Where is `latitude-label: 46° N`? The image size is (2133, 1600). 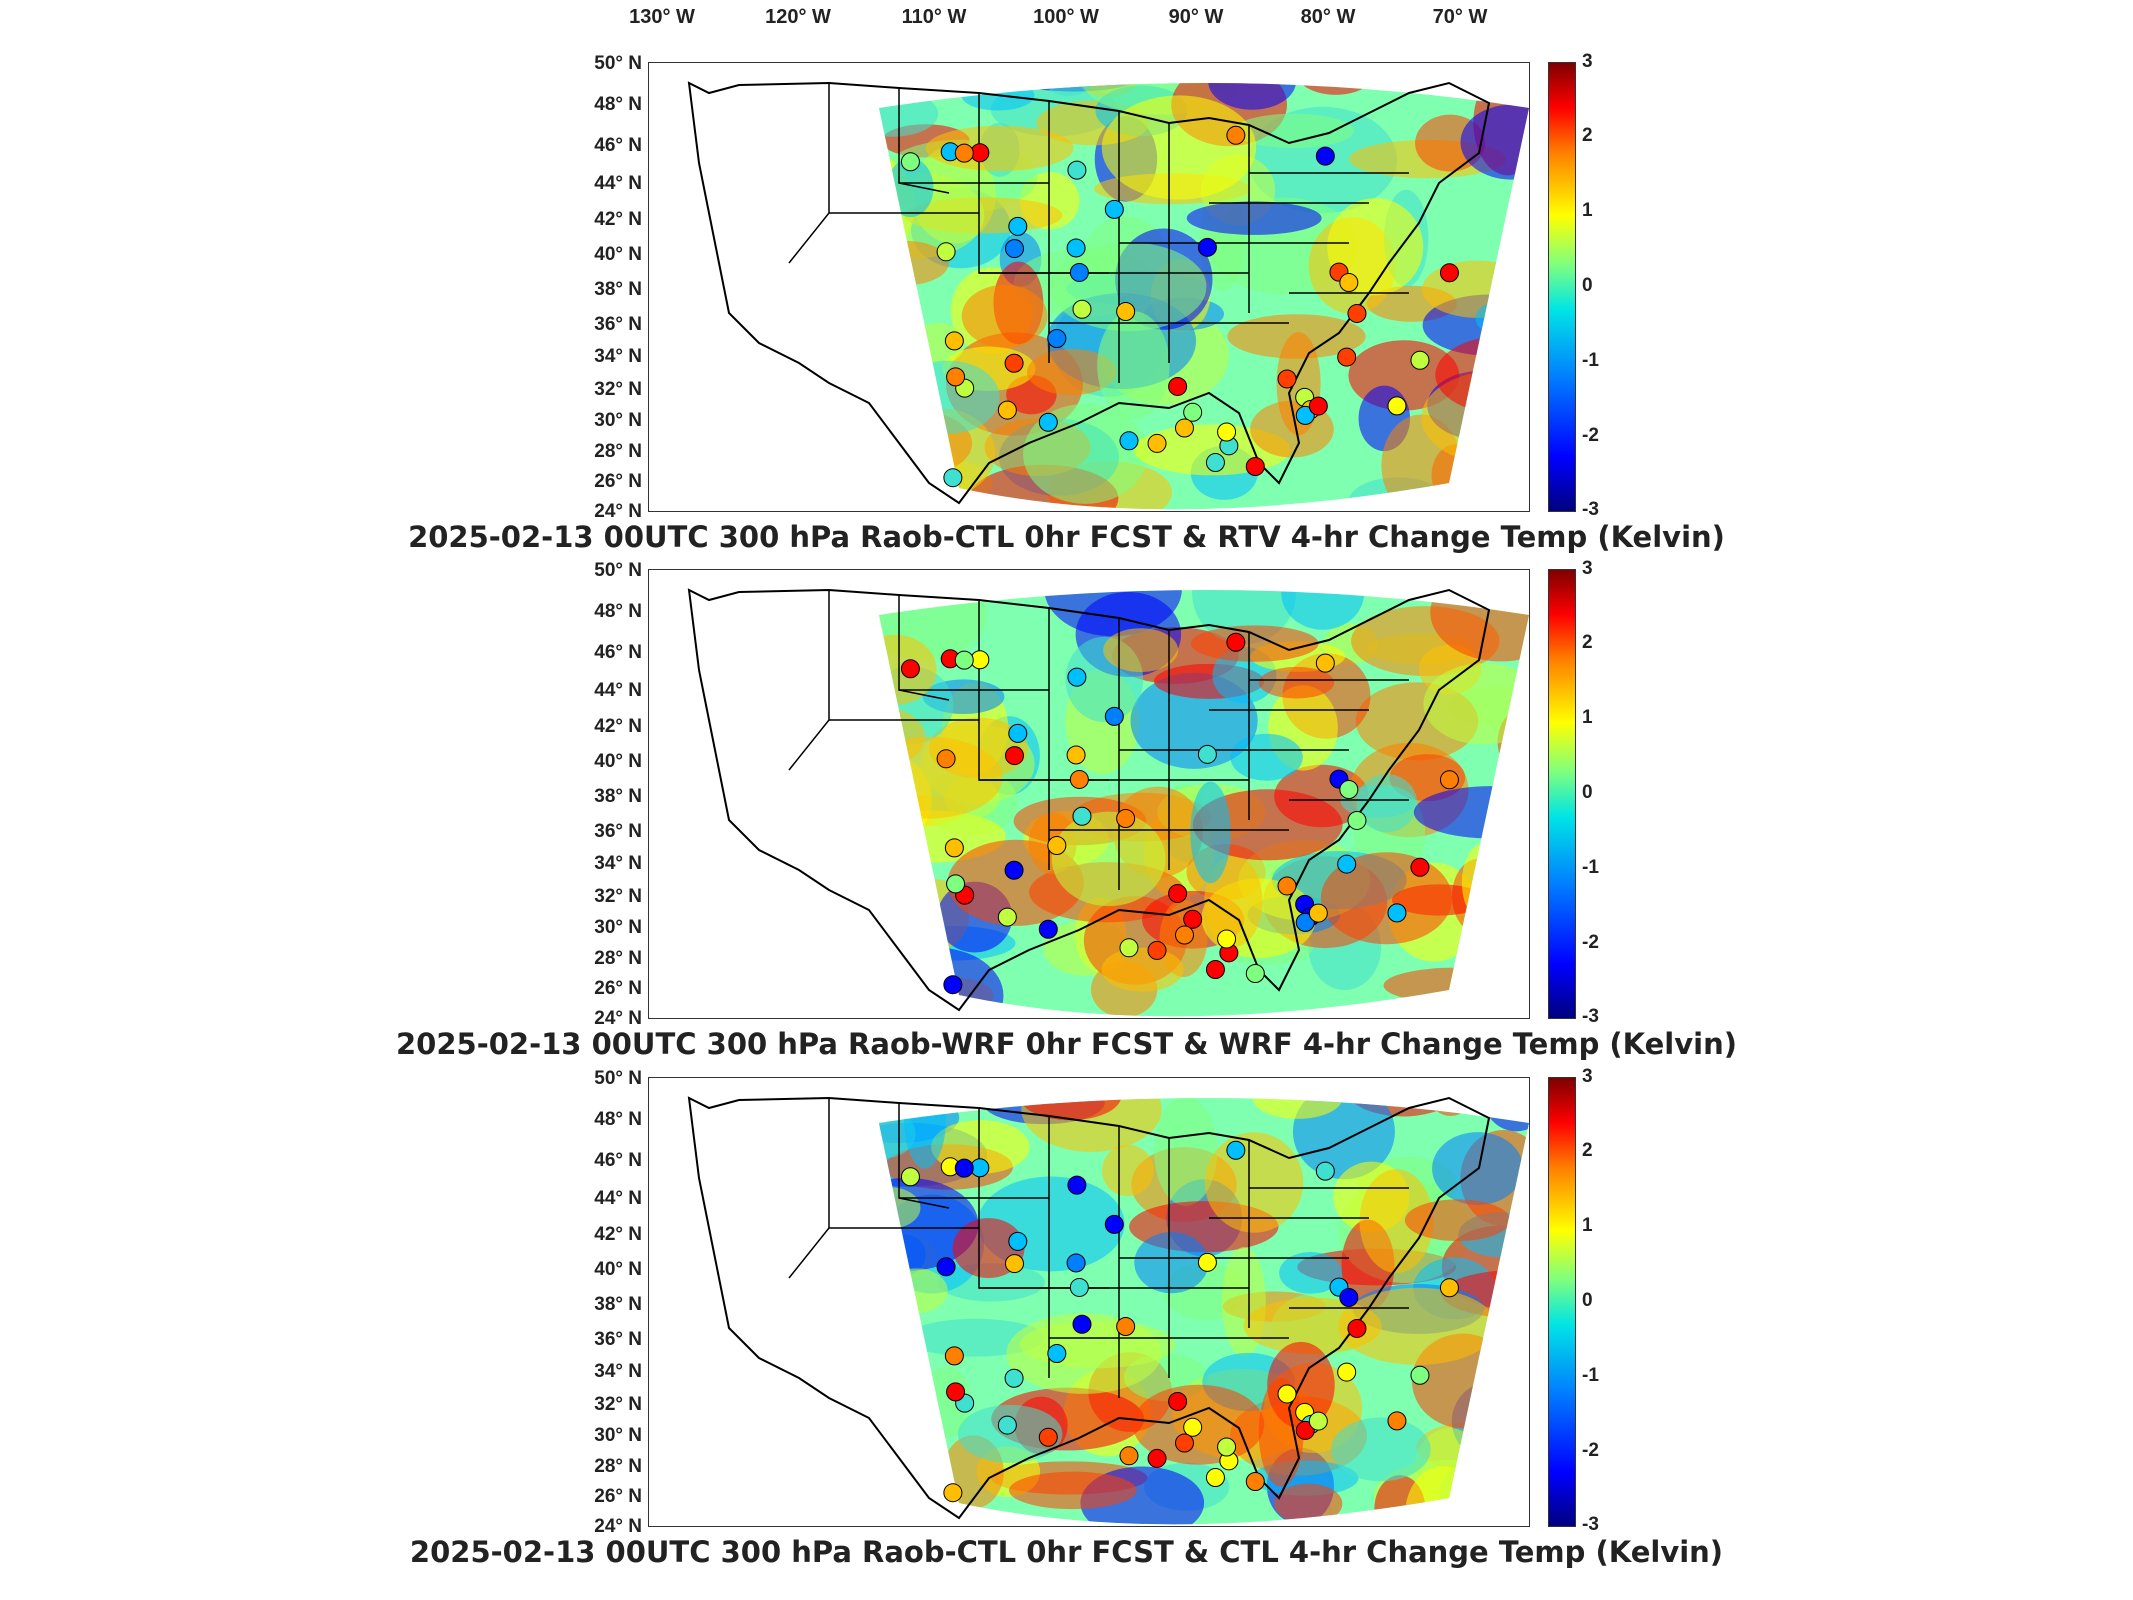
latitude-label: 46° N is located at coordinates (618, 652).